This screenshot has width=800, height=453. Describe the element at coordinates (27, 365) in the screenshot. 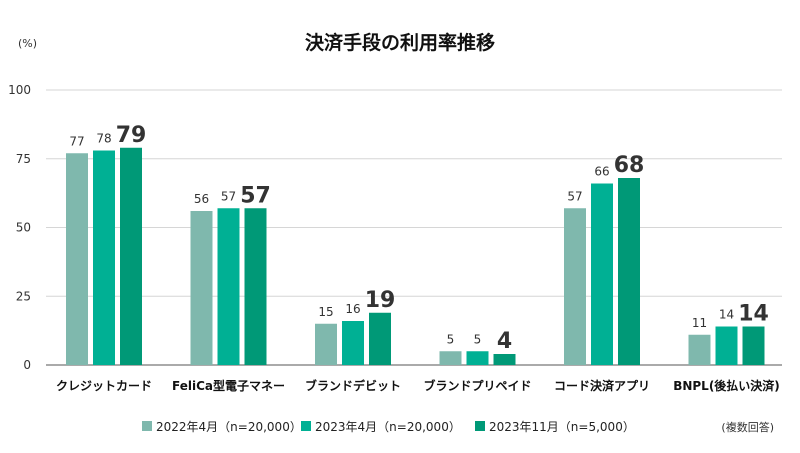

I see `y-tick-label: 0` at that location.